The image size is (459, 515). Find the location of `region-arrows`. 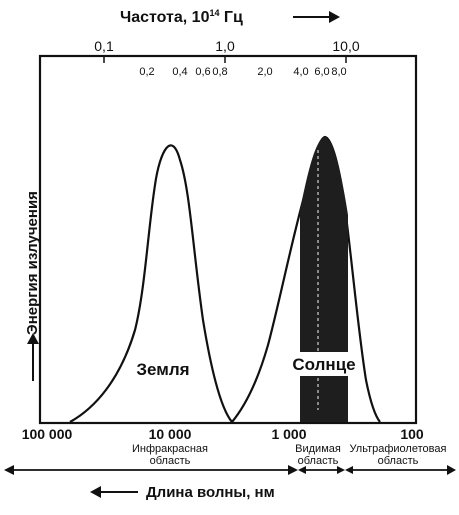

region-arrows is located at coordinates (230, 470).